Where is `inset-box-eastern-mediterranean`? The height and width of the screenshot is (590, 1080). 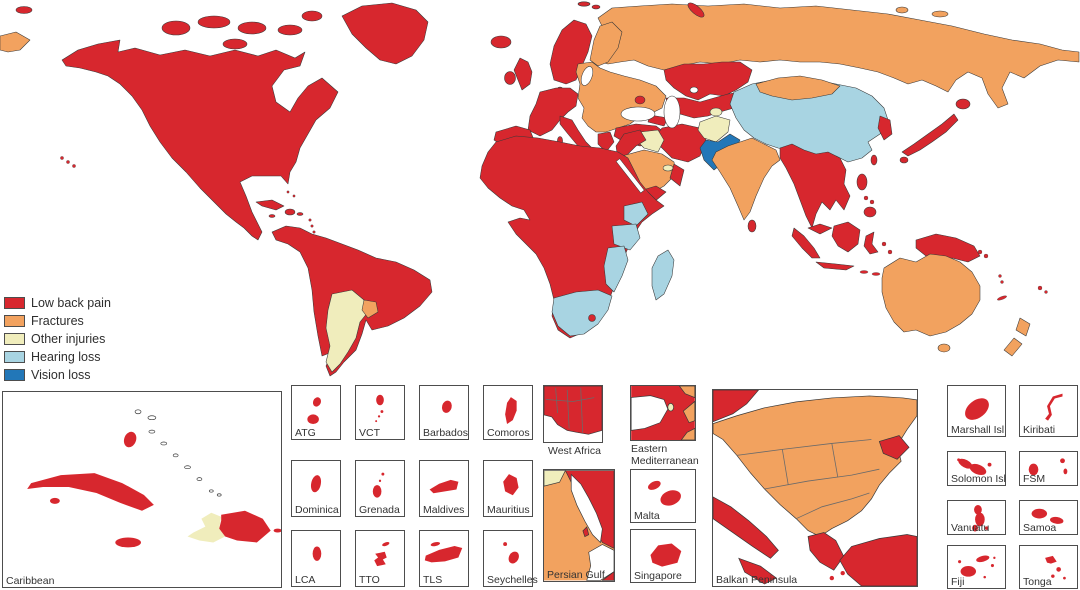
inset-box-eastern-mediterranean is located at coordinates (663, 413).